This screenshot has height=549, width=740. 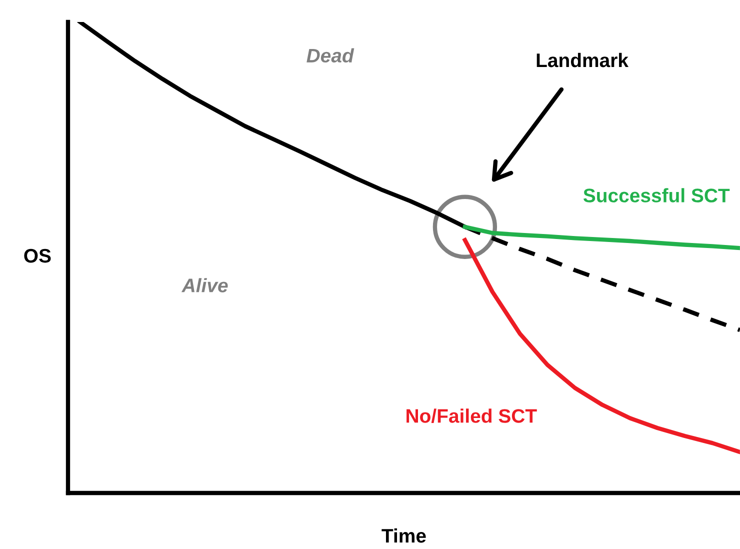 I want to click on annotation: Dead, so click(x=330, y=55).